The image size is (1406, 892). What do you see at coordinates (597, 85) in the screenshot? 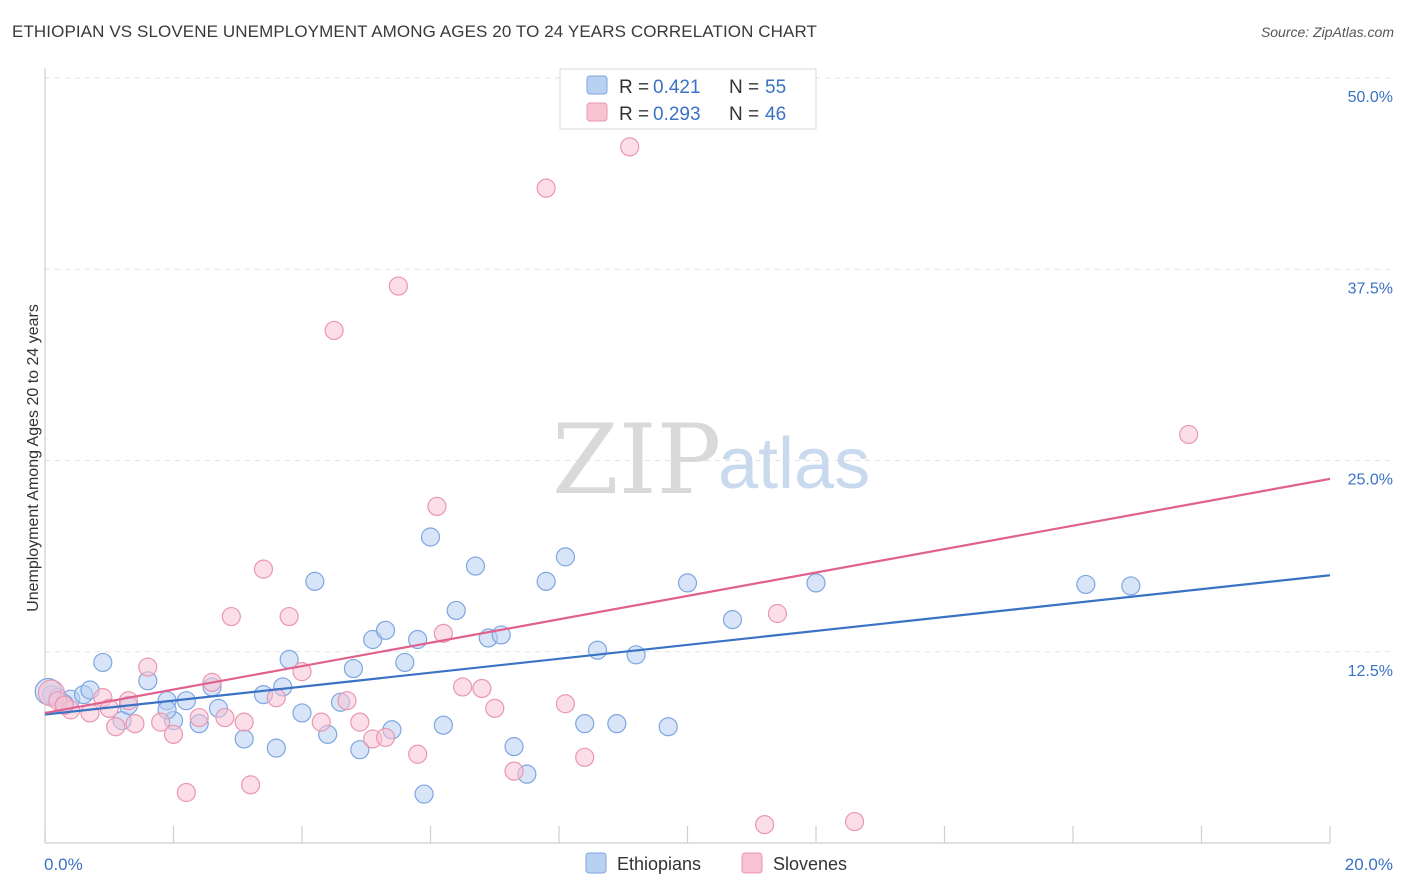
I see `legend-swatch-ethiopians` at bounding box center [597, 85].